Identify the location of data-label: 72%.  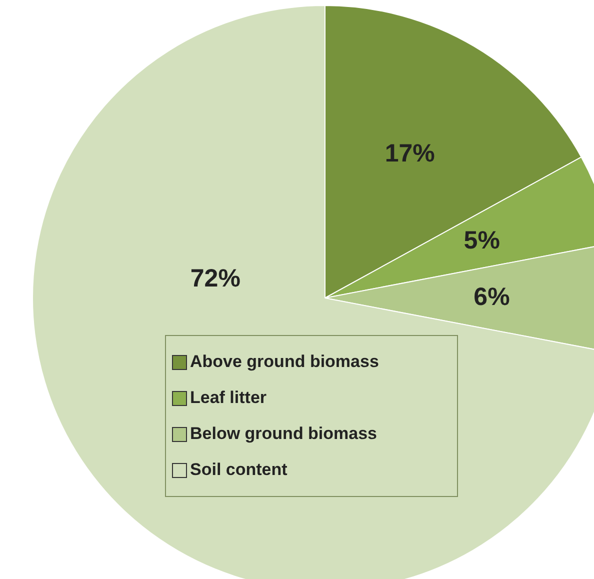
(215, 278).